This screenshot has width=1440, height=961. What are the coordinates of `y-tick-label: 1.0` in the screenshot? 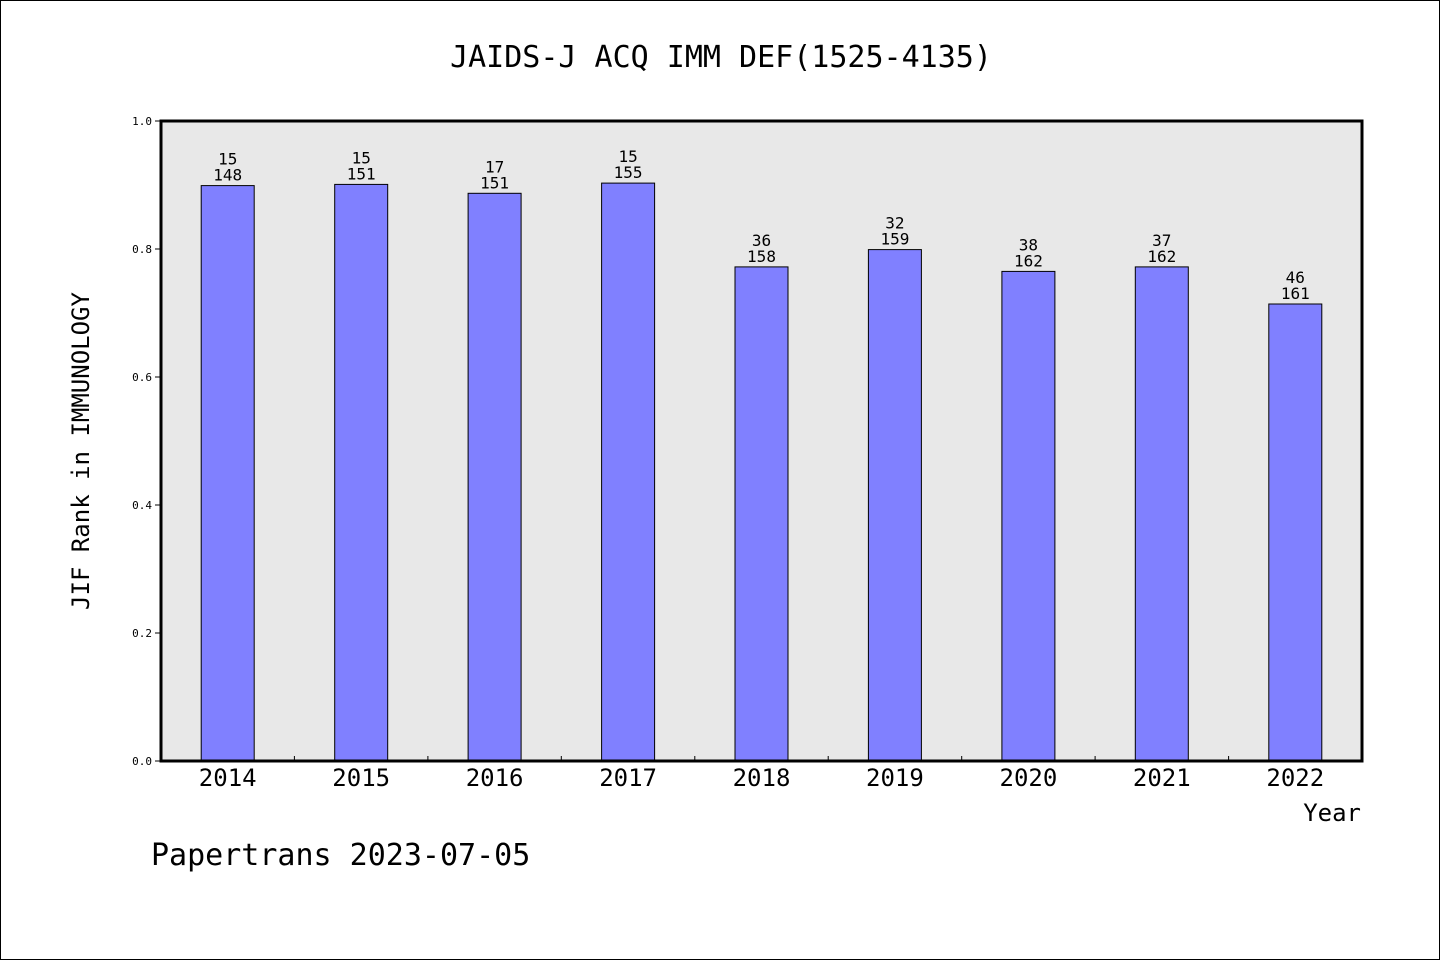 It's located at (142, 121).